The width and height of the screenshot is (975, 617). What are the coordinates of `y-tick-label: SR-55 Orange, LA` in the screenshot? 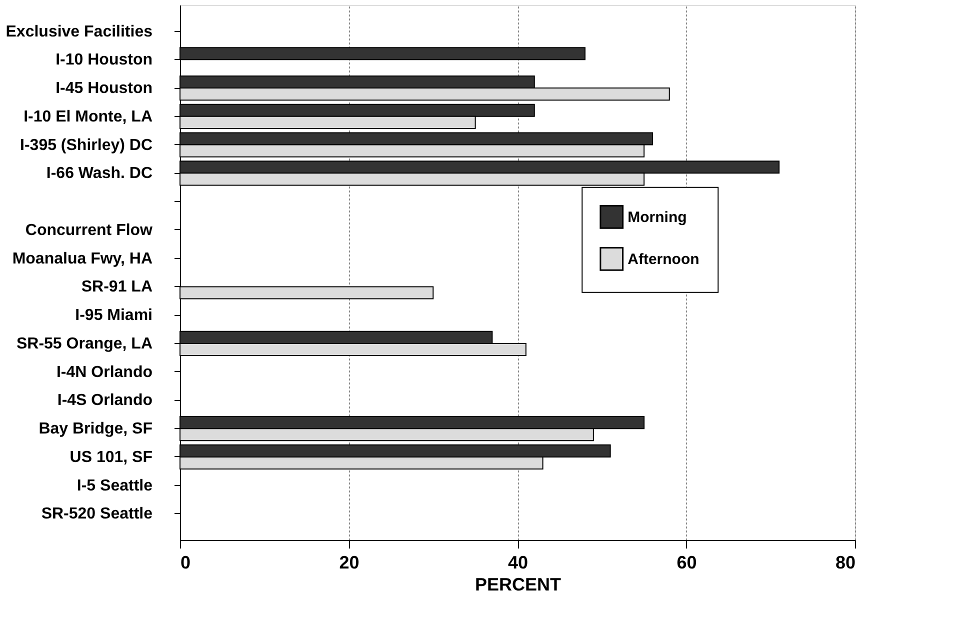 It's located at (84, 343).